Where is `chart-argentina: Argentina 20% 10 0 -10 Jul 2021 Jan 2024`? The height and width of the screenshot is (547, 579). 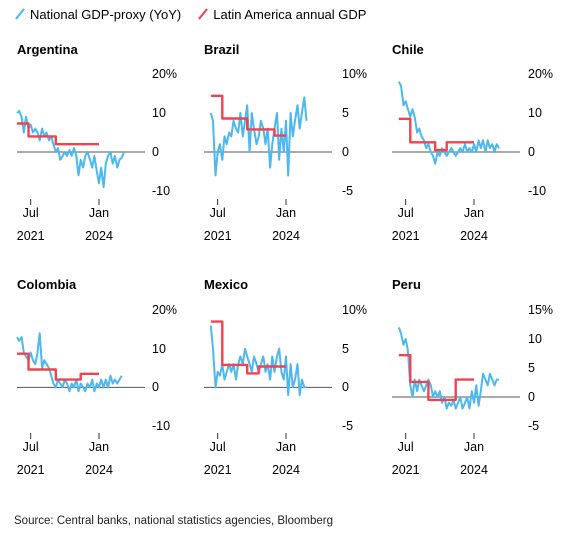
chart-argentina: Argentina 20% 10 0 -10 Jul 2021 Jan 2024 is located at coordinates (96, 142).